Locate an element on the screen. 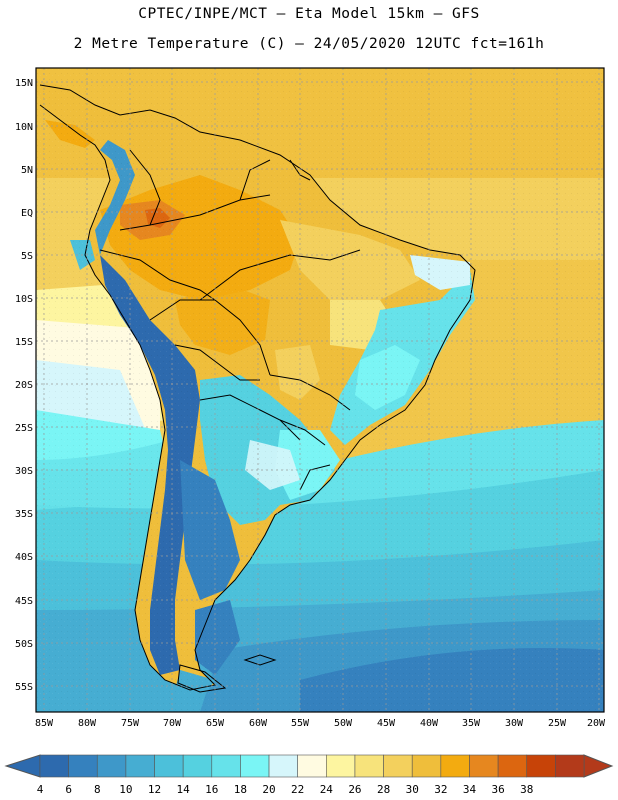  colorbar-label: 4 is located at coordinates (40, 789).